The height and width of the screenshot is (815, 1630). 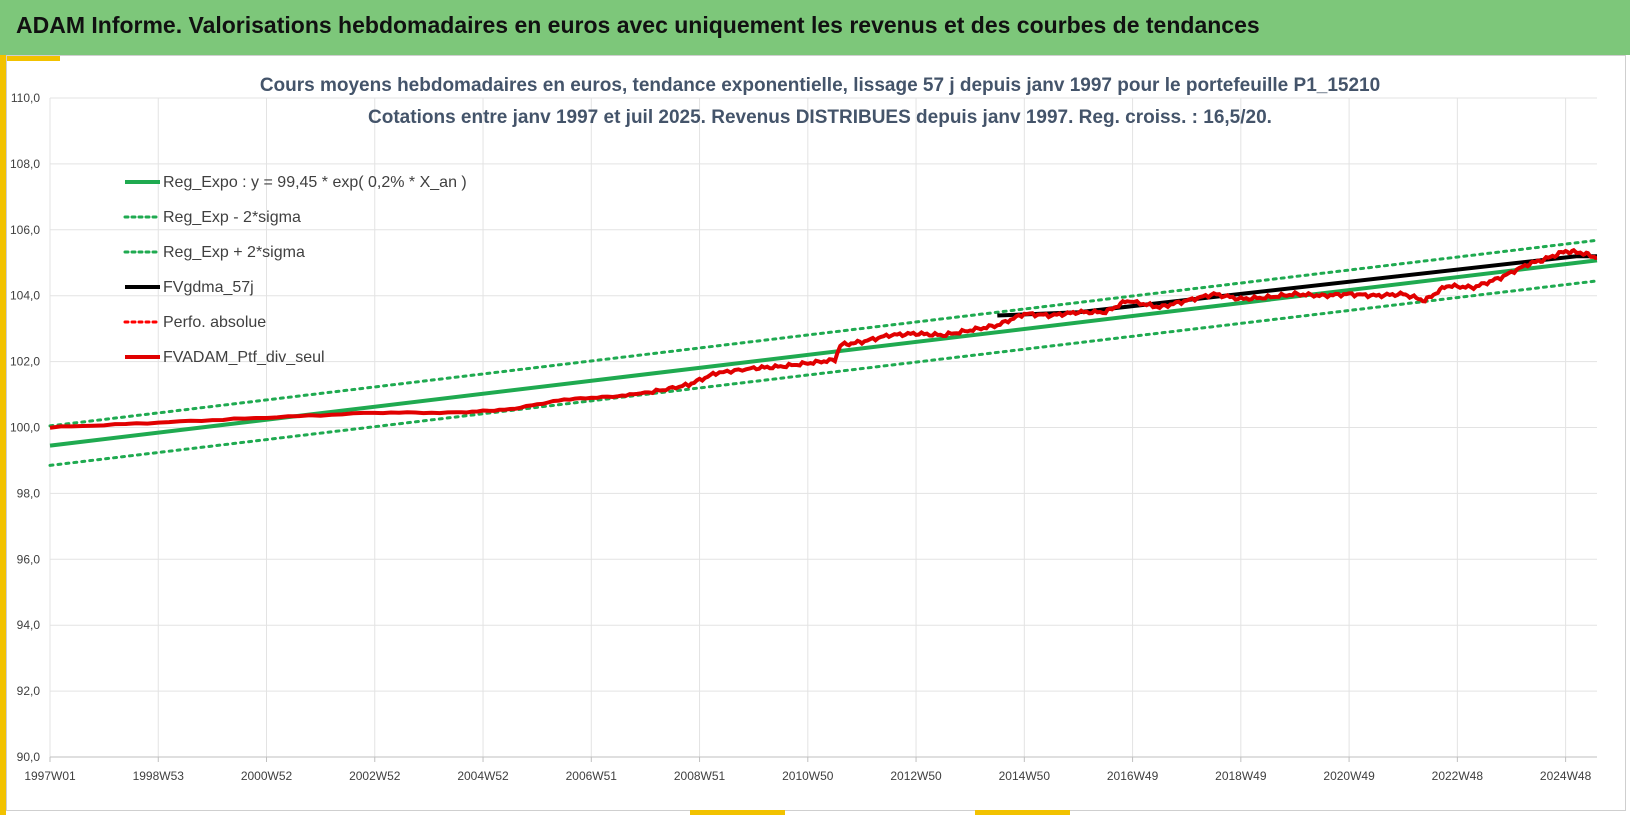 I want to click on x-tick-label: 2002W52, so click(x=375, y=776).